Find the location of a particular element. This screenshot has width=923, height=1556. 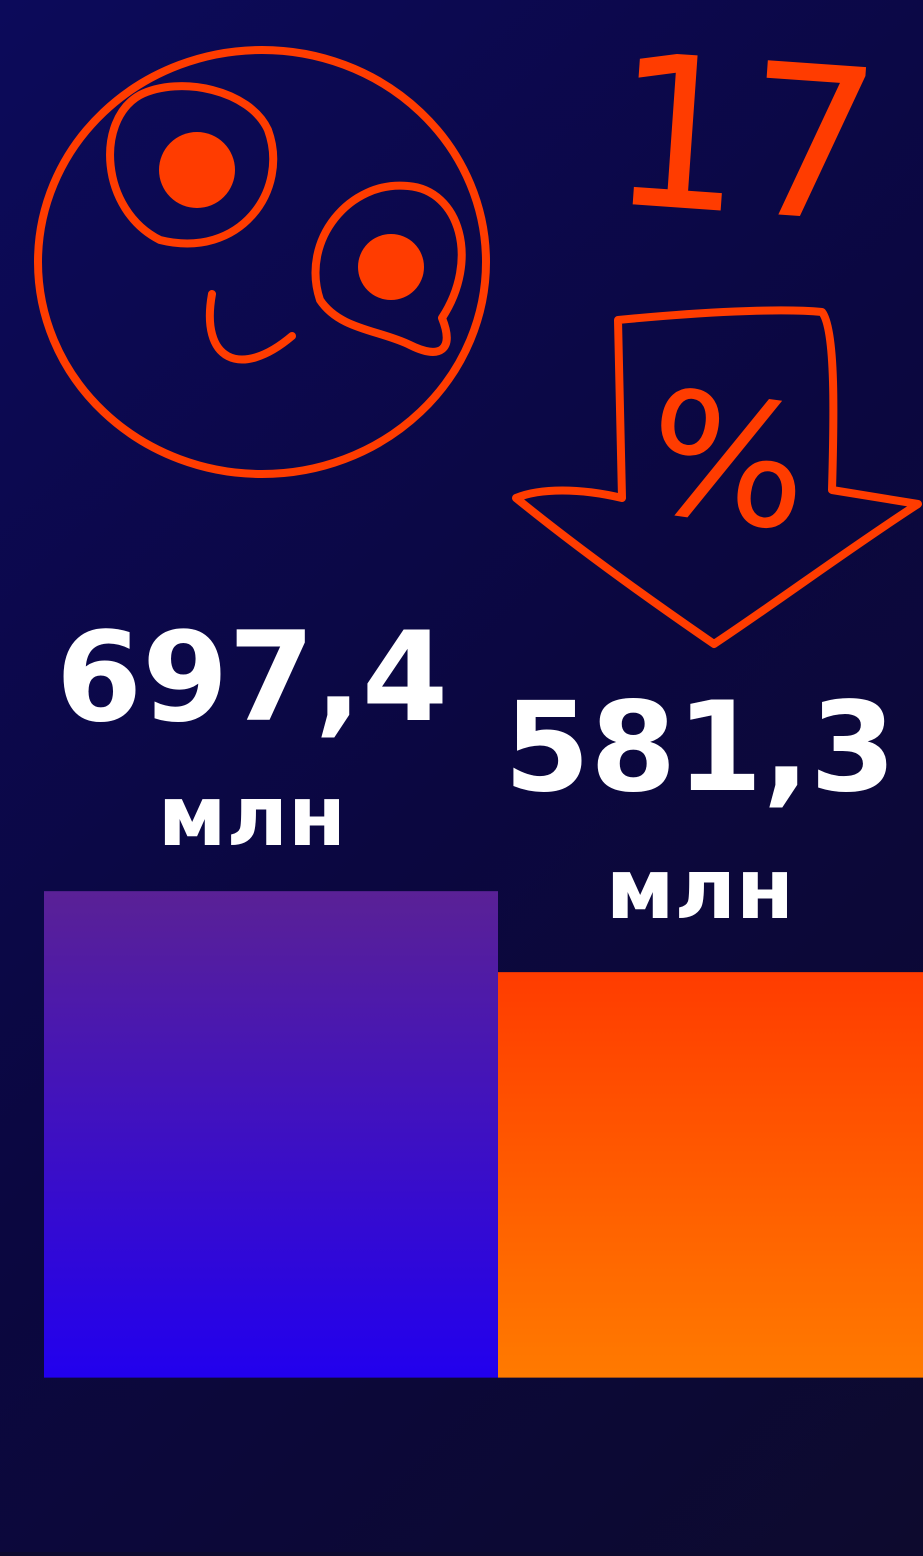

bar is located at coordinates (710, 1175).